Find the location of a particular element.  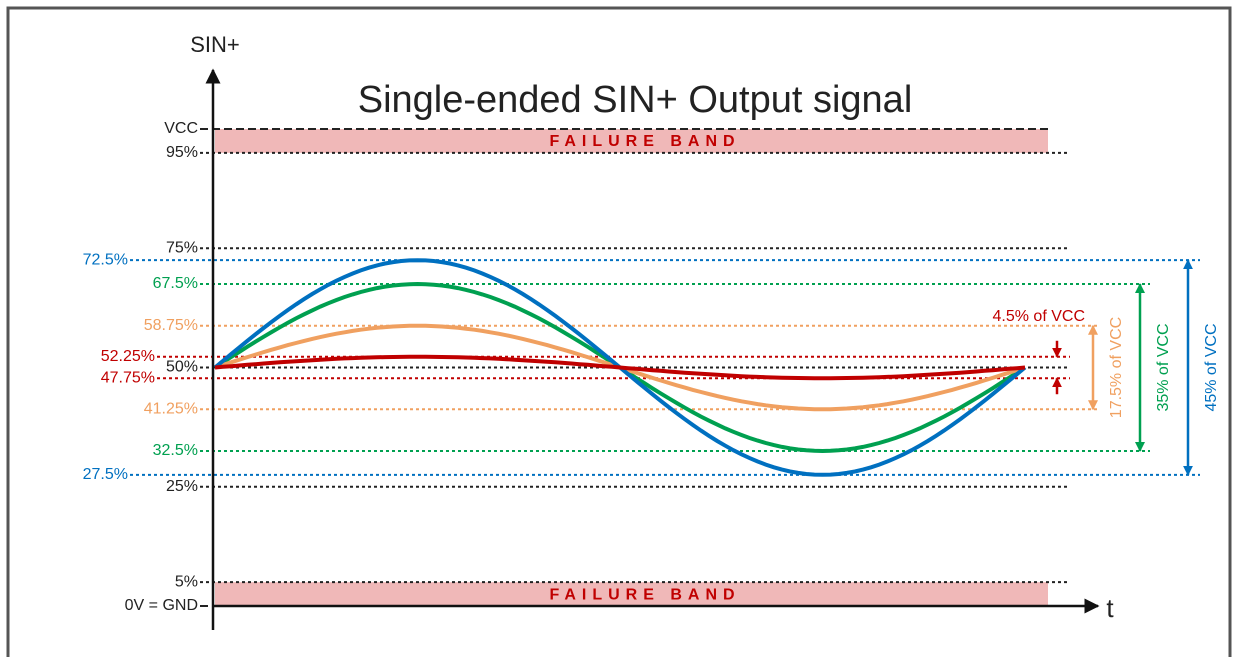

span-label: 4.5% of VCC is located at coordinates (1039, 316).